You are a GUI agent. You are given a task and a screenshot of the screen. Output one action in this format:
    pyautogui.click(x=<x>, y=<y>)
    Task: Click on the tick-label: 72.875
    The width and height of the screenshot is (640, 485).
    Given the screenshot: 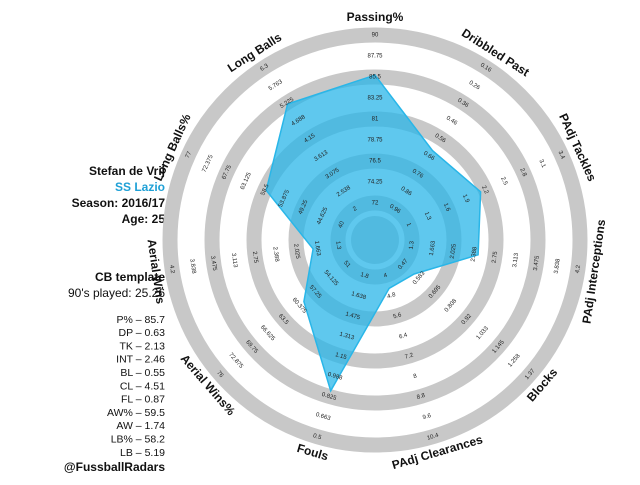 What is the action you would take?
    pyautogui.click(x=235, y=361)
    